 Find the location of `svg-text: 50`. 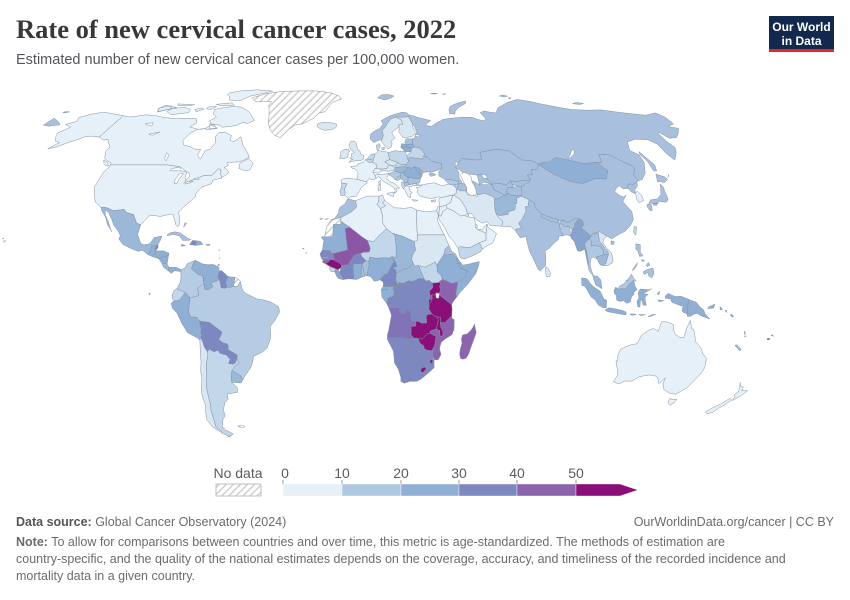

svg-text: 50 is located at coordinates (576, 473).